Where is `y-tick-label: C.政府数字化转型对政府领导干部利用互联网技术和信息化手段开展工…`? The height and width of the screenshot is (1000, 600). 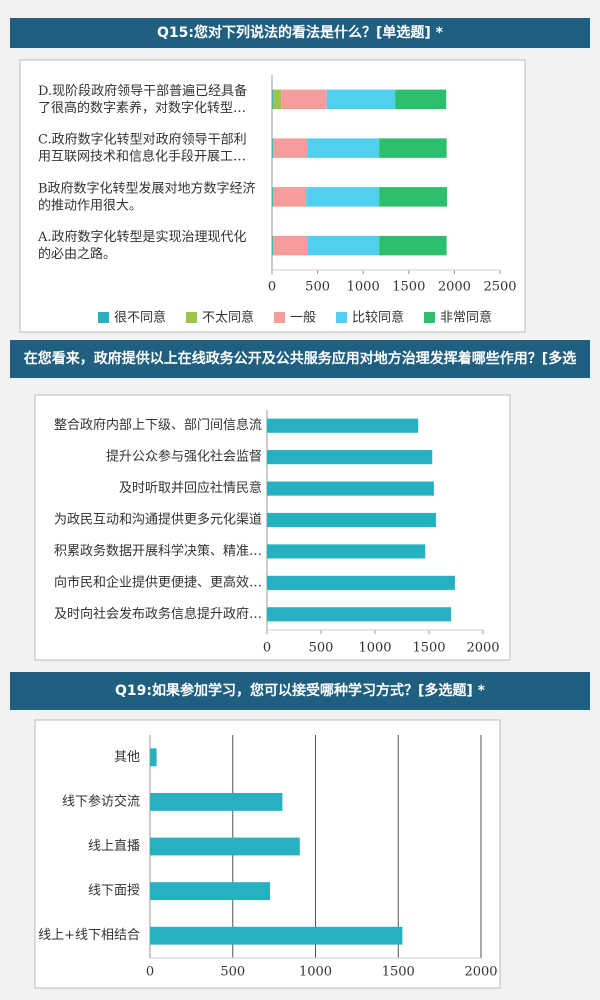
y-tick-label: C.政府数字化转型对政府领导干部利用互联网技术和信息化手段开展工… is located at coordinates (142, 148).